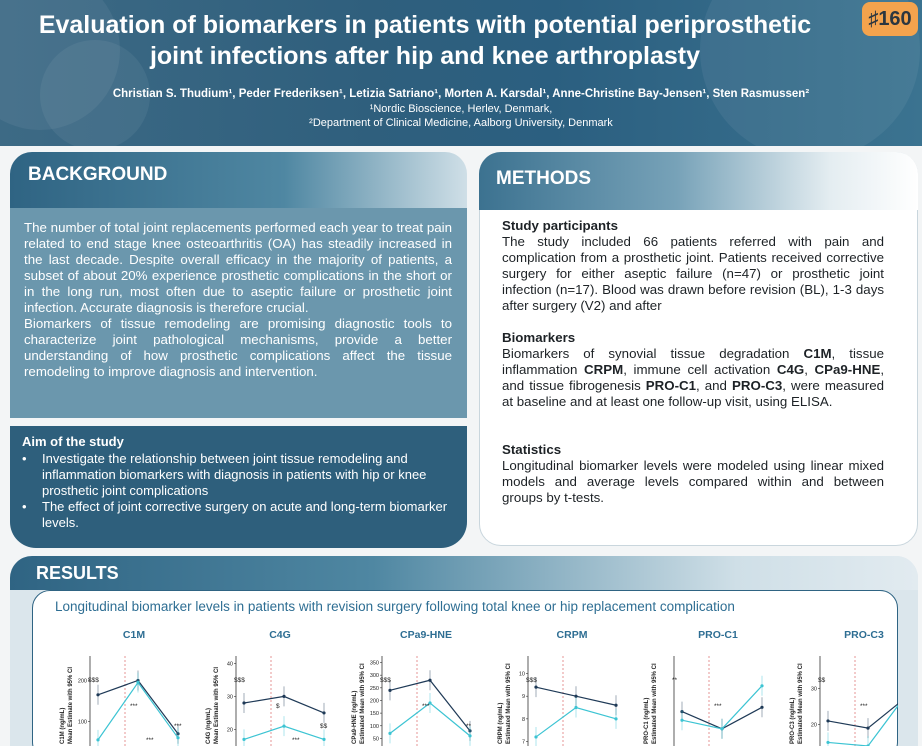 This screenshot has height=746, width=922. Describe the element at coordinates (523, 720) in the screenshot. I see `y-tick-label: 8` at that location.